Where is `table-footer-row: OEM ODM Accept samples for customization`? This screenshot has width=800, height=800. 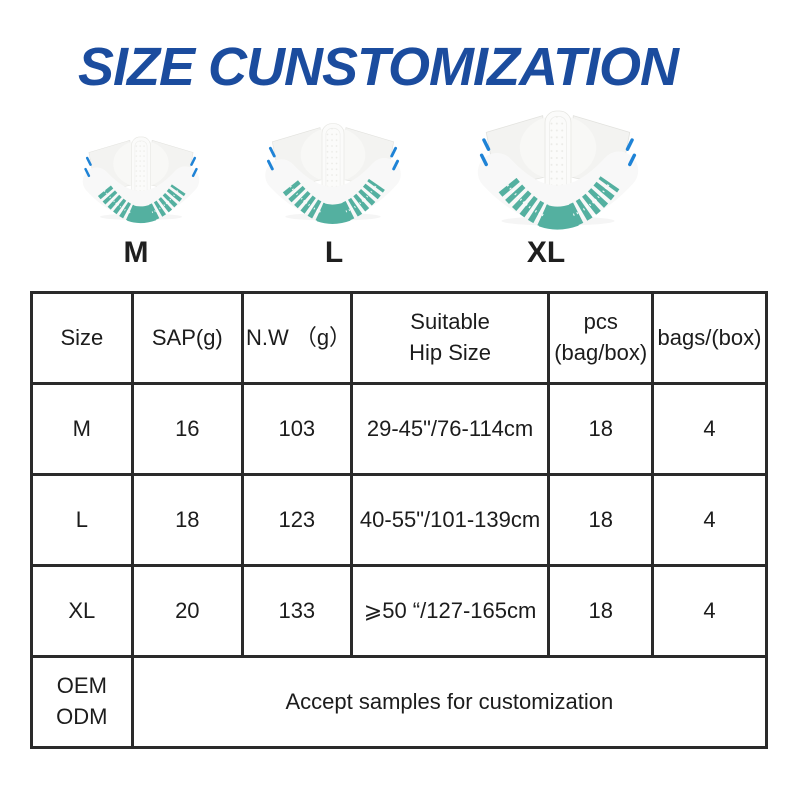
table-footer-row: OEM ODM Accept samples for customization is located at coordinates (399, 702).